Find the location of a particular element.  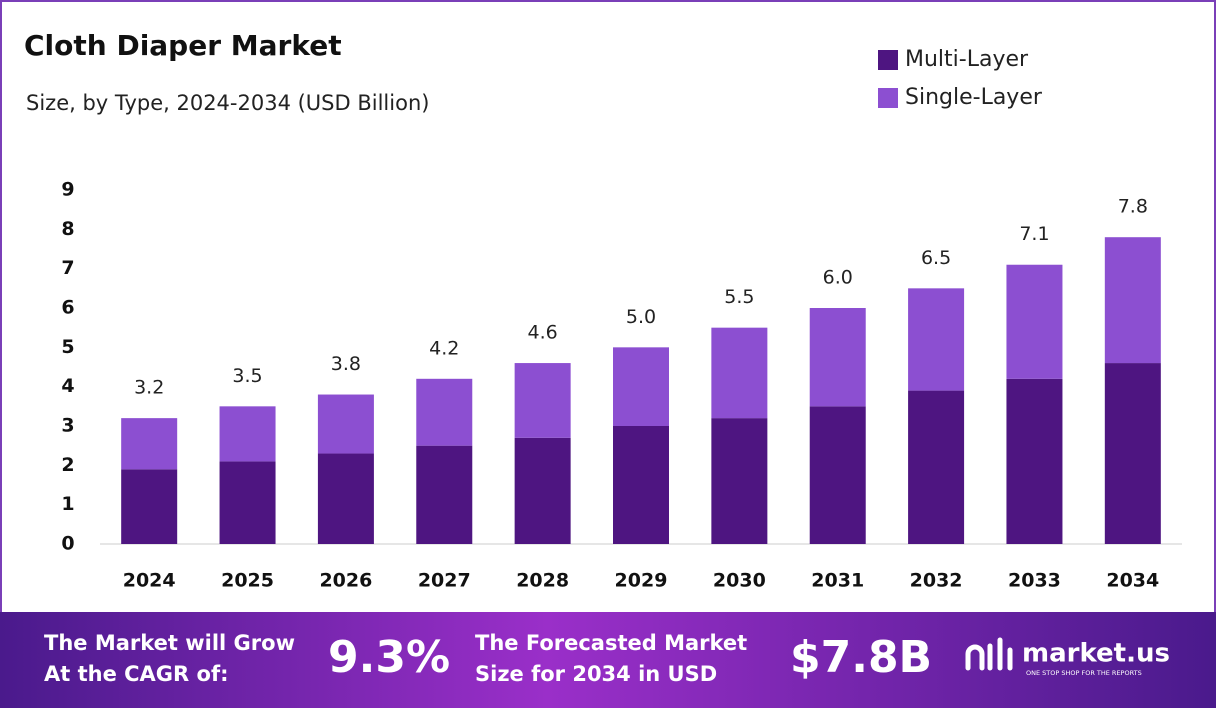

y-tick-label: 1 is located at coordinates (67, 504).